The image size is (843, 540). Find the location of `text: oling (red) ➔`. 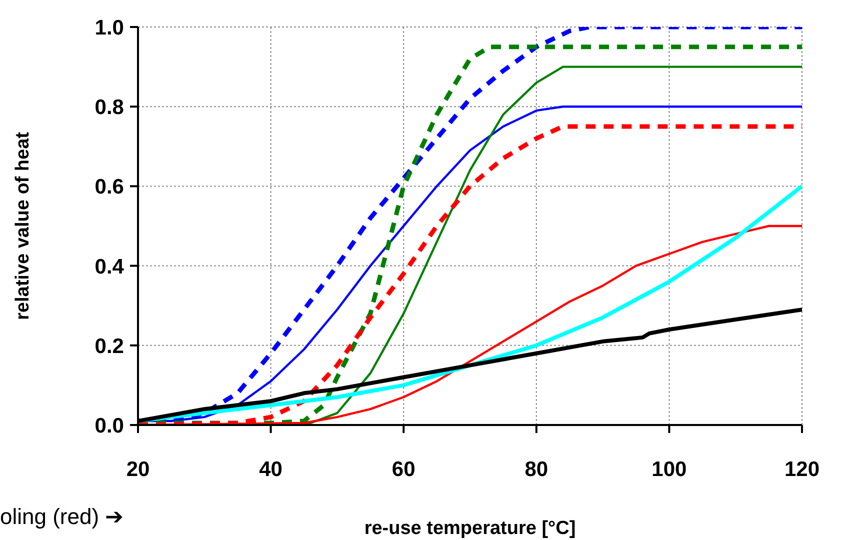

text: oling (red) ➔ is located at coordinates (62, 517).